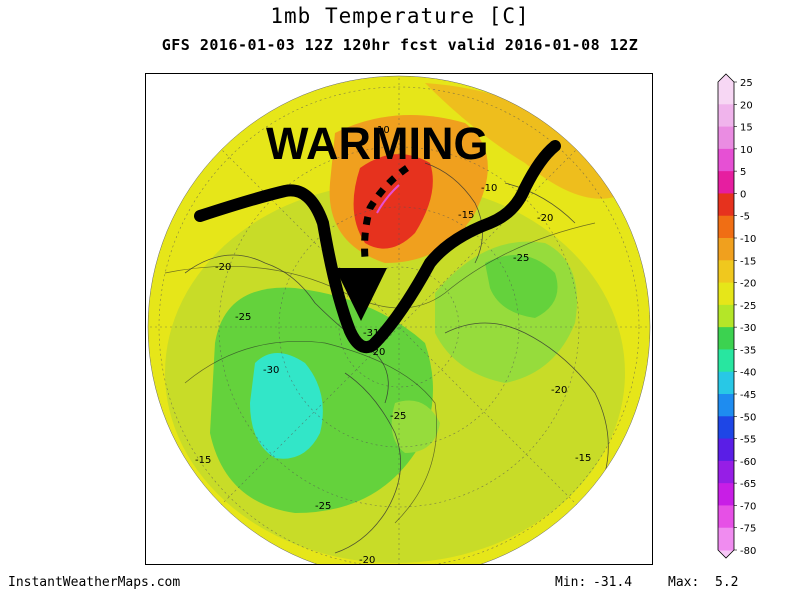 This screenshot has height=600, width=800. I want to click on legend-label: -5, so click(745, 217).